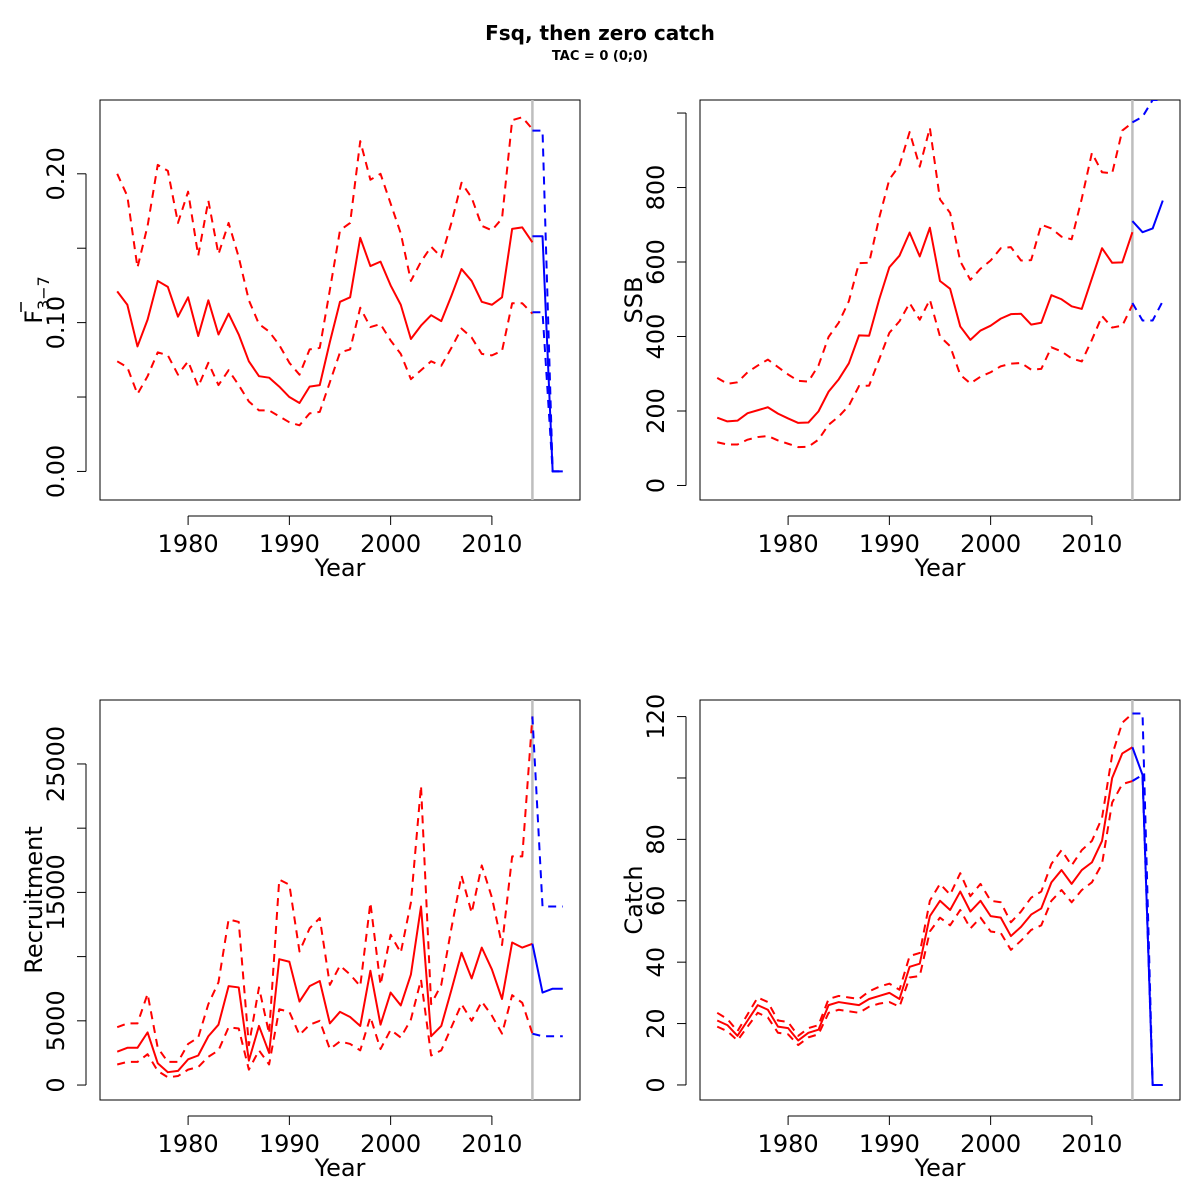  I want to click on y-tick-label: 15000, so click(56, 892).